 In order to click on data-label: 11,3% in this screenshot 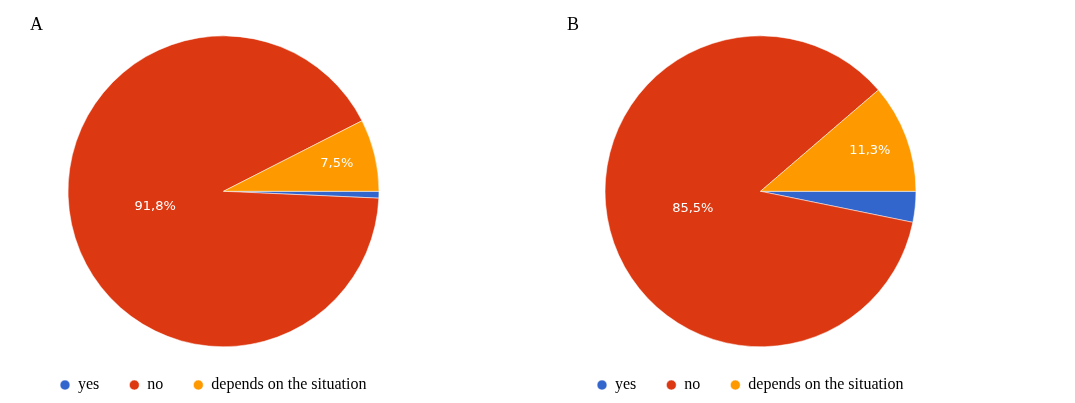, I will do `click(870, 150)`.